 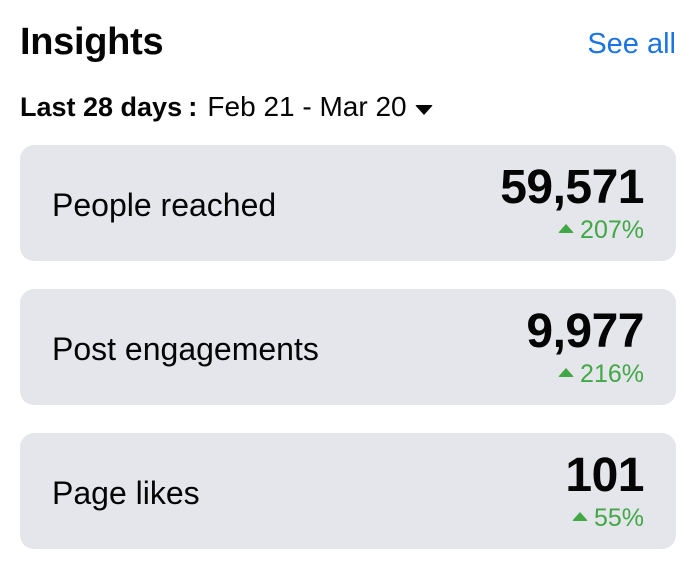 What do you see at coordinates (423, 110) in the screenshot?
I see `caret-down-icon` at bounding box center [423, 110].